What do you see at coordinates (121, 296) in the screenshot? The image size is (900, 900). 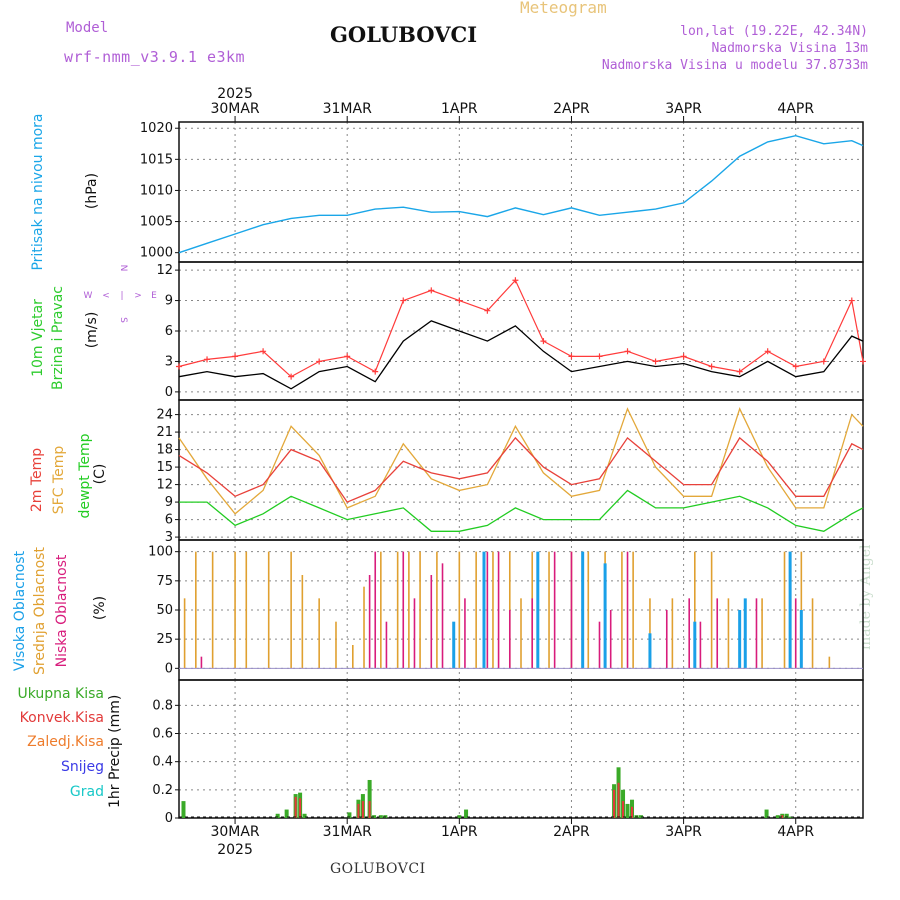 I see `dir-pipe: |` at bounding box center [121, 296].